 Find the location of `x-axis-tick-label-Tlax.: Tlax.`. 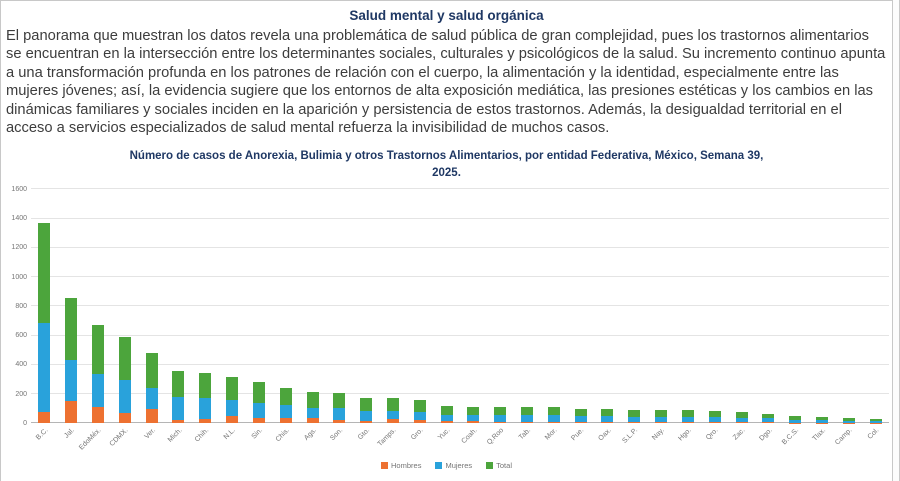

x-axis-tick-label-Tlax.: Tlax. is located at coordinates (819, 435).